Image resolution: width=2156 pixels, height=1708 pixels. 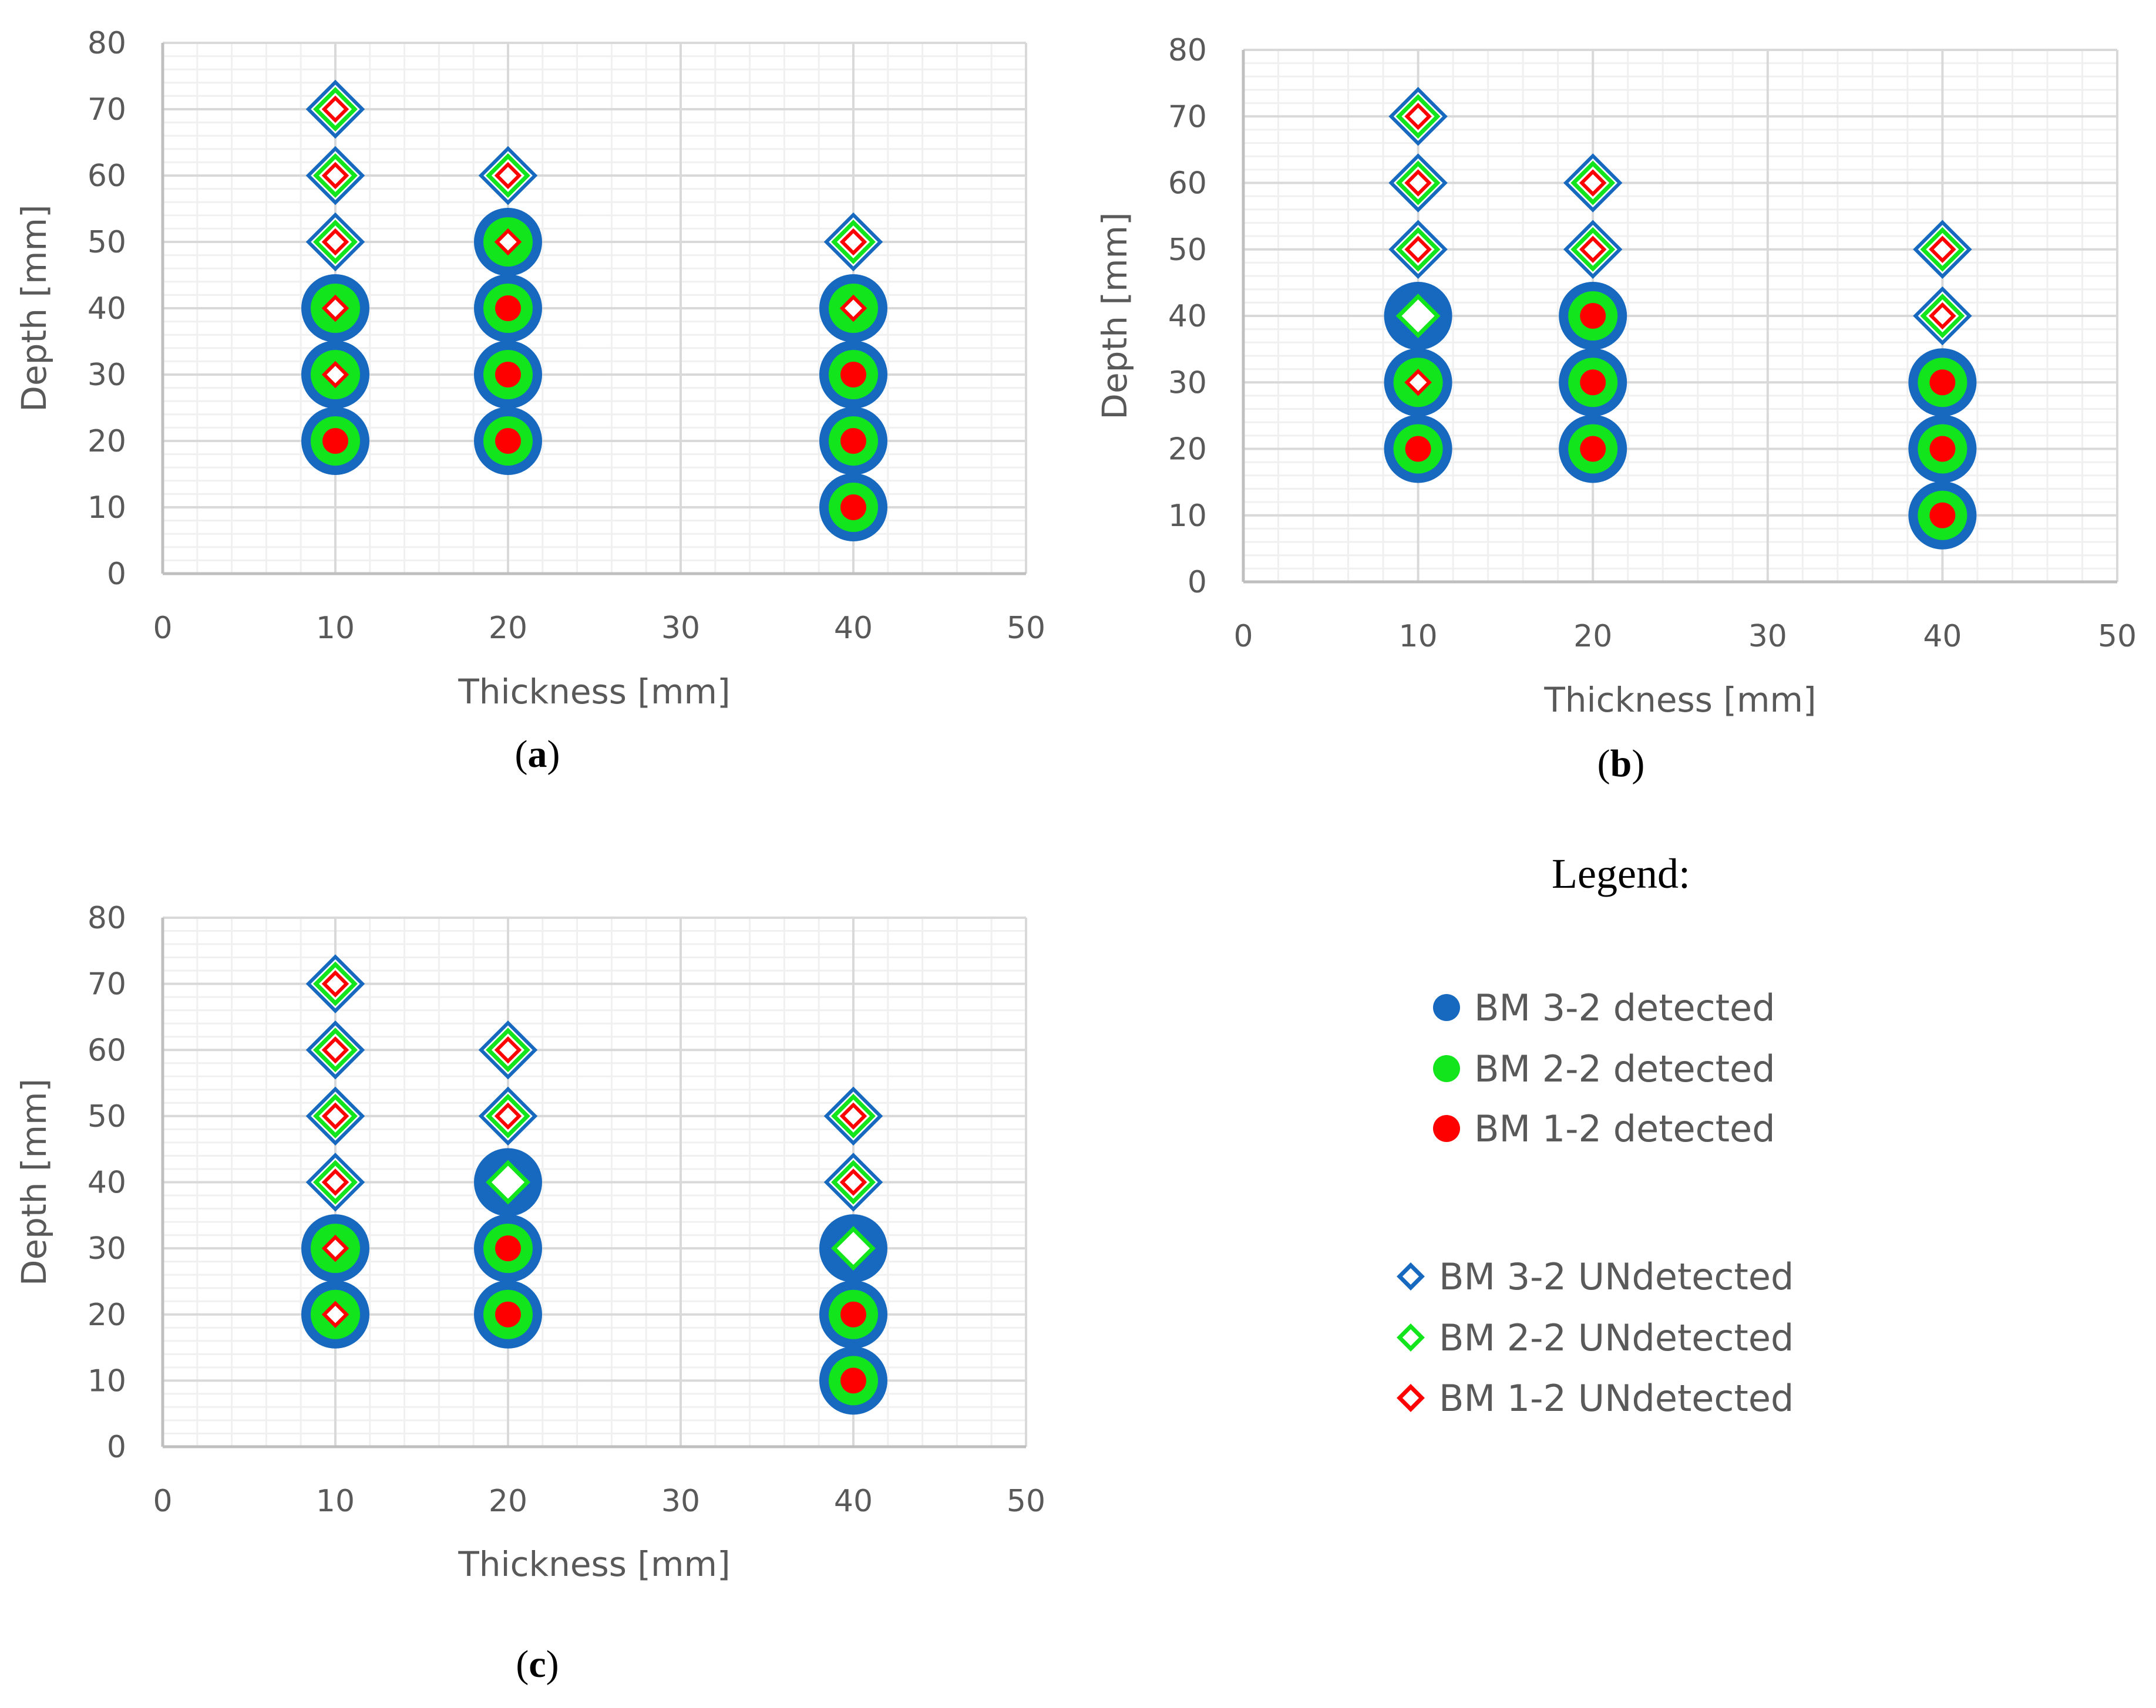 I want to click on point-c-s5-x40-y50, so click(x=853, y=1116).